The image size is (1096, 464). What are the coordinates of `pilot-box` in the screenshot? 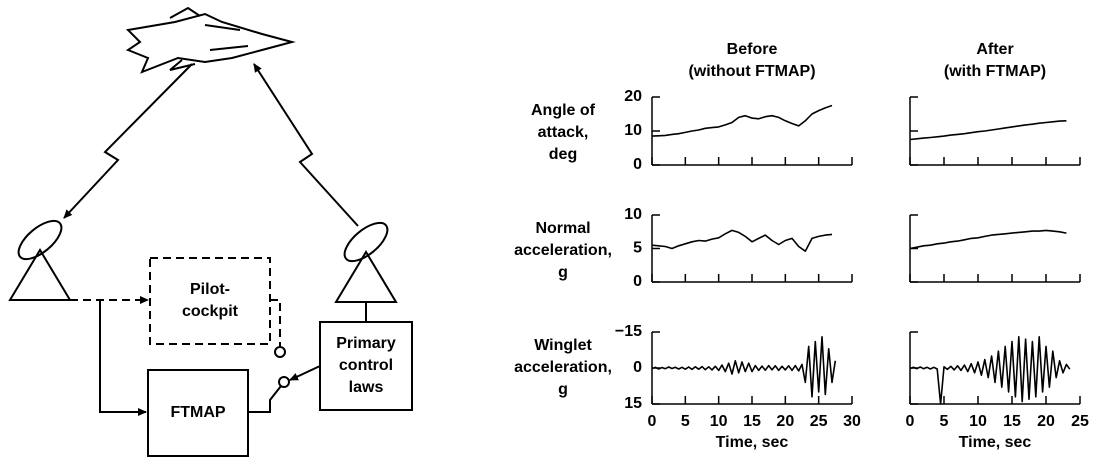 It's located at (210, 301).